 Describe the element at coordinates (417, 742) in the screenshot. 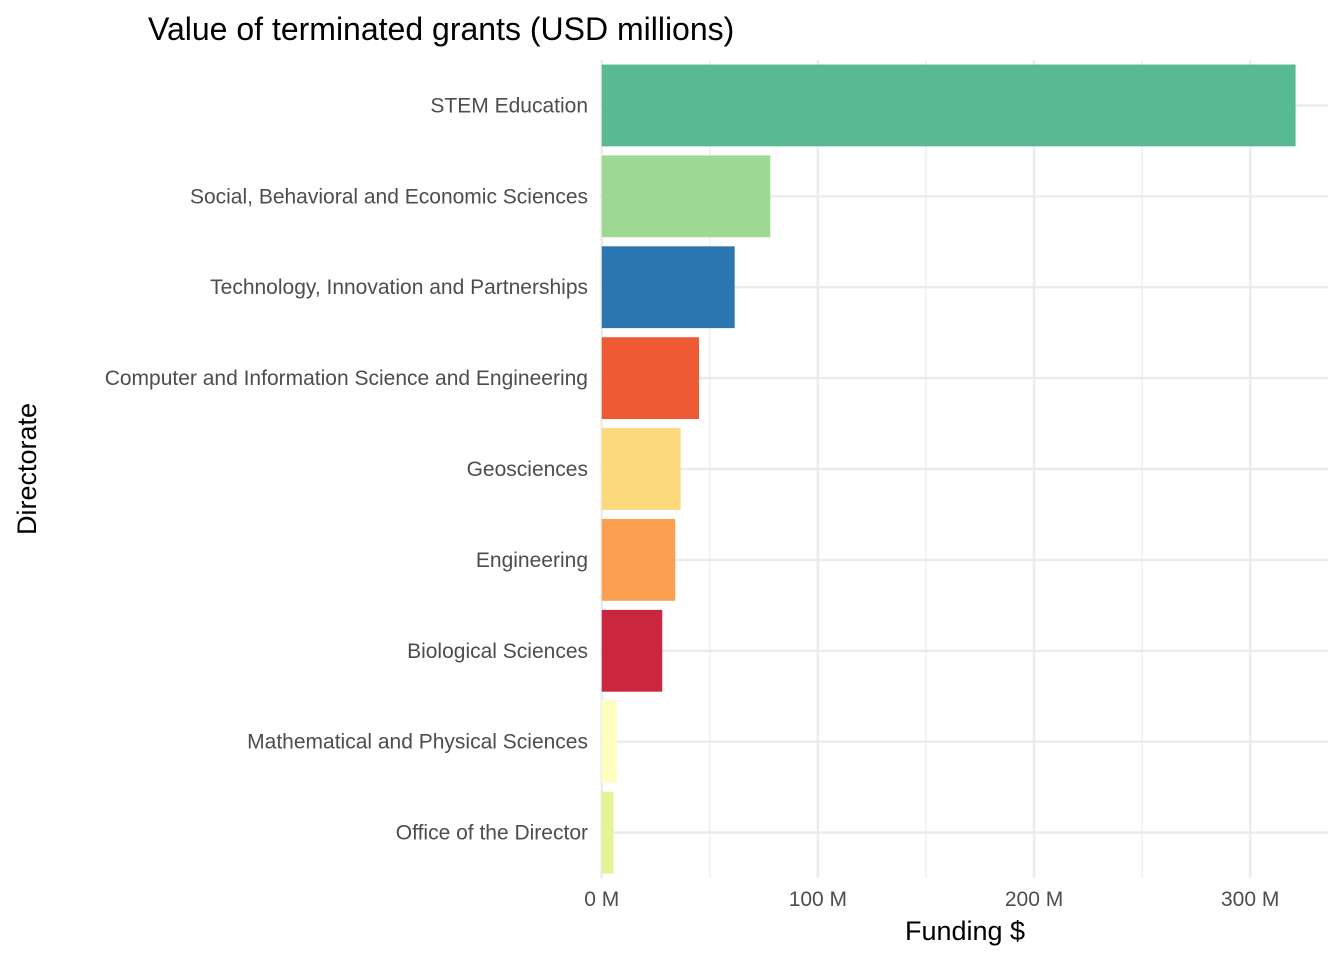

I see `y-tick-label: Mathematical and Physical Sciences` at that location.